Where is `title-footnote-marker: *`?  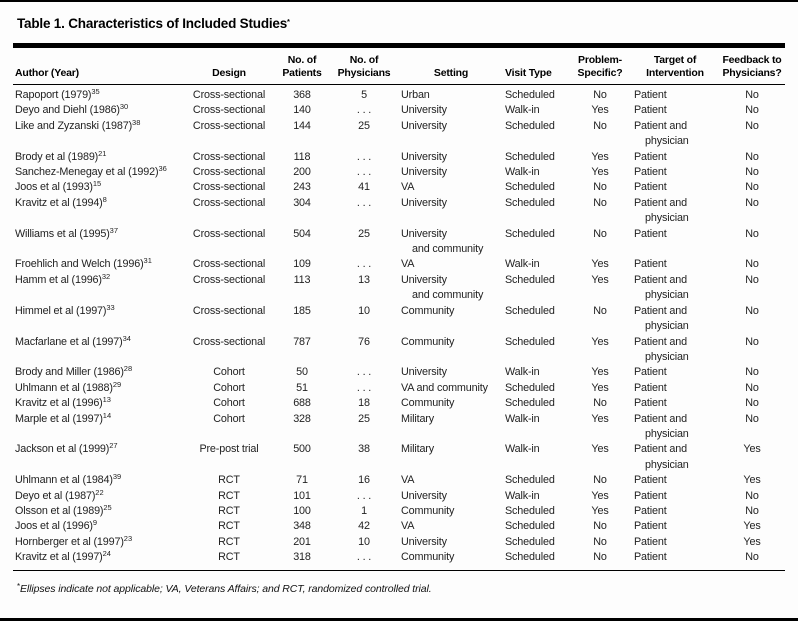
title-footnote-marker: * is located at coordinates (288, 21).